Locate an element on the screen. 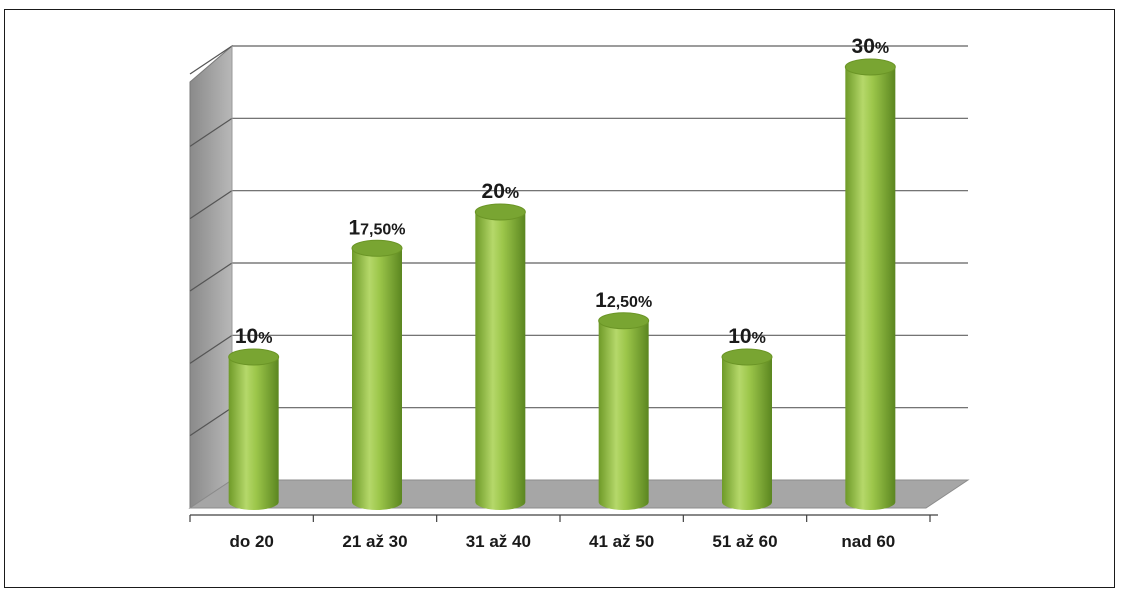 This screenshot has height=592, width=1121. x-tick-label: 41 až 50 is located at coordinates (621, 541).